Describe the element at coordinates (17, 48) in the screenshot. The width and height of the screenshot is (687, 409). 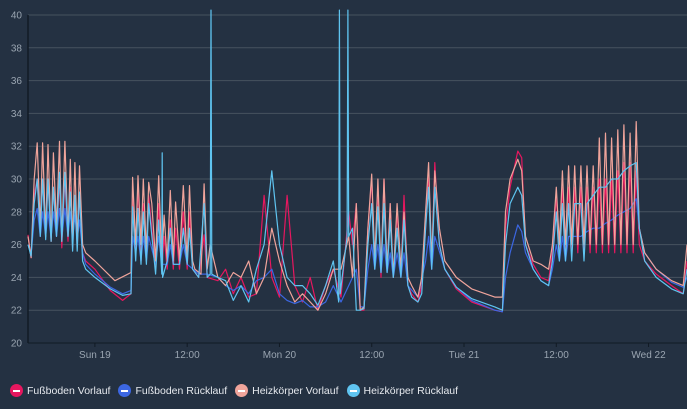
I see `y-tick-label: 38` at that location.